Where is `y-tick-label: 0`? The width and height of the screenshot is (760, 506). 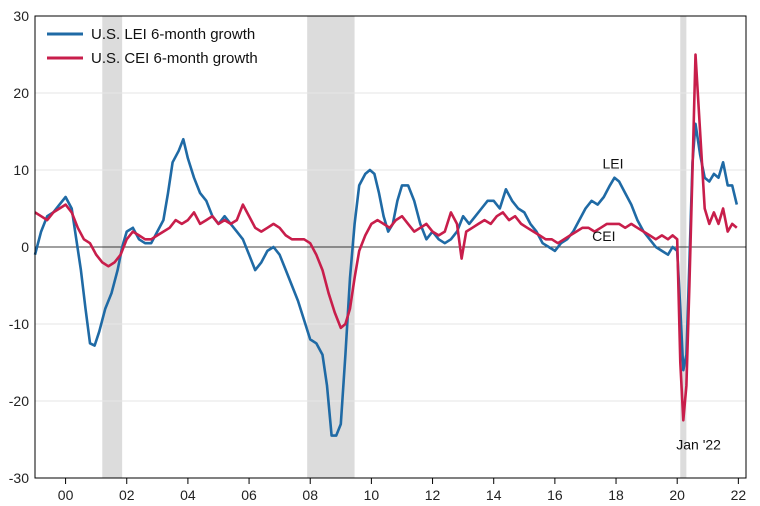
y-tick-label: 0 is located at coordinates (25, 247).